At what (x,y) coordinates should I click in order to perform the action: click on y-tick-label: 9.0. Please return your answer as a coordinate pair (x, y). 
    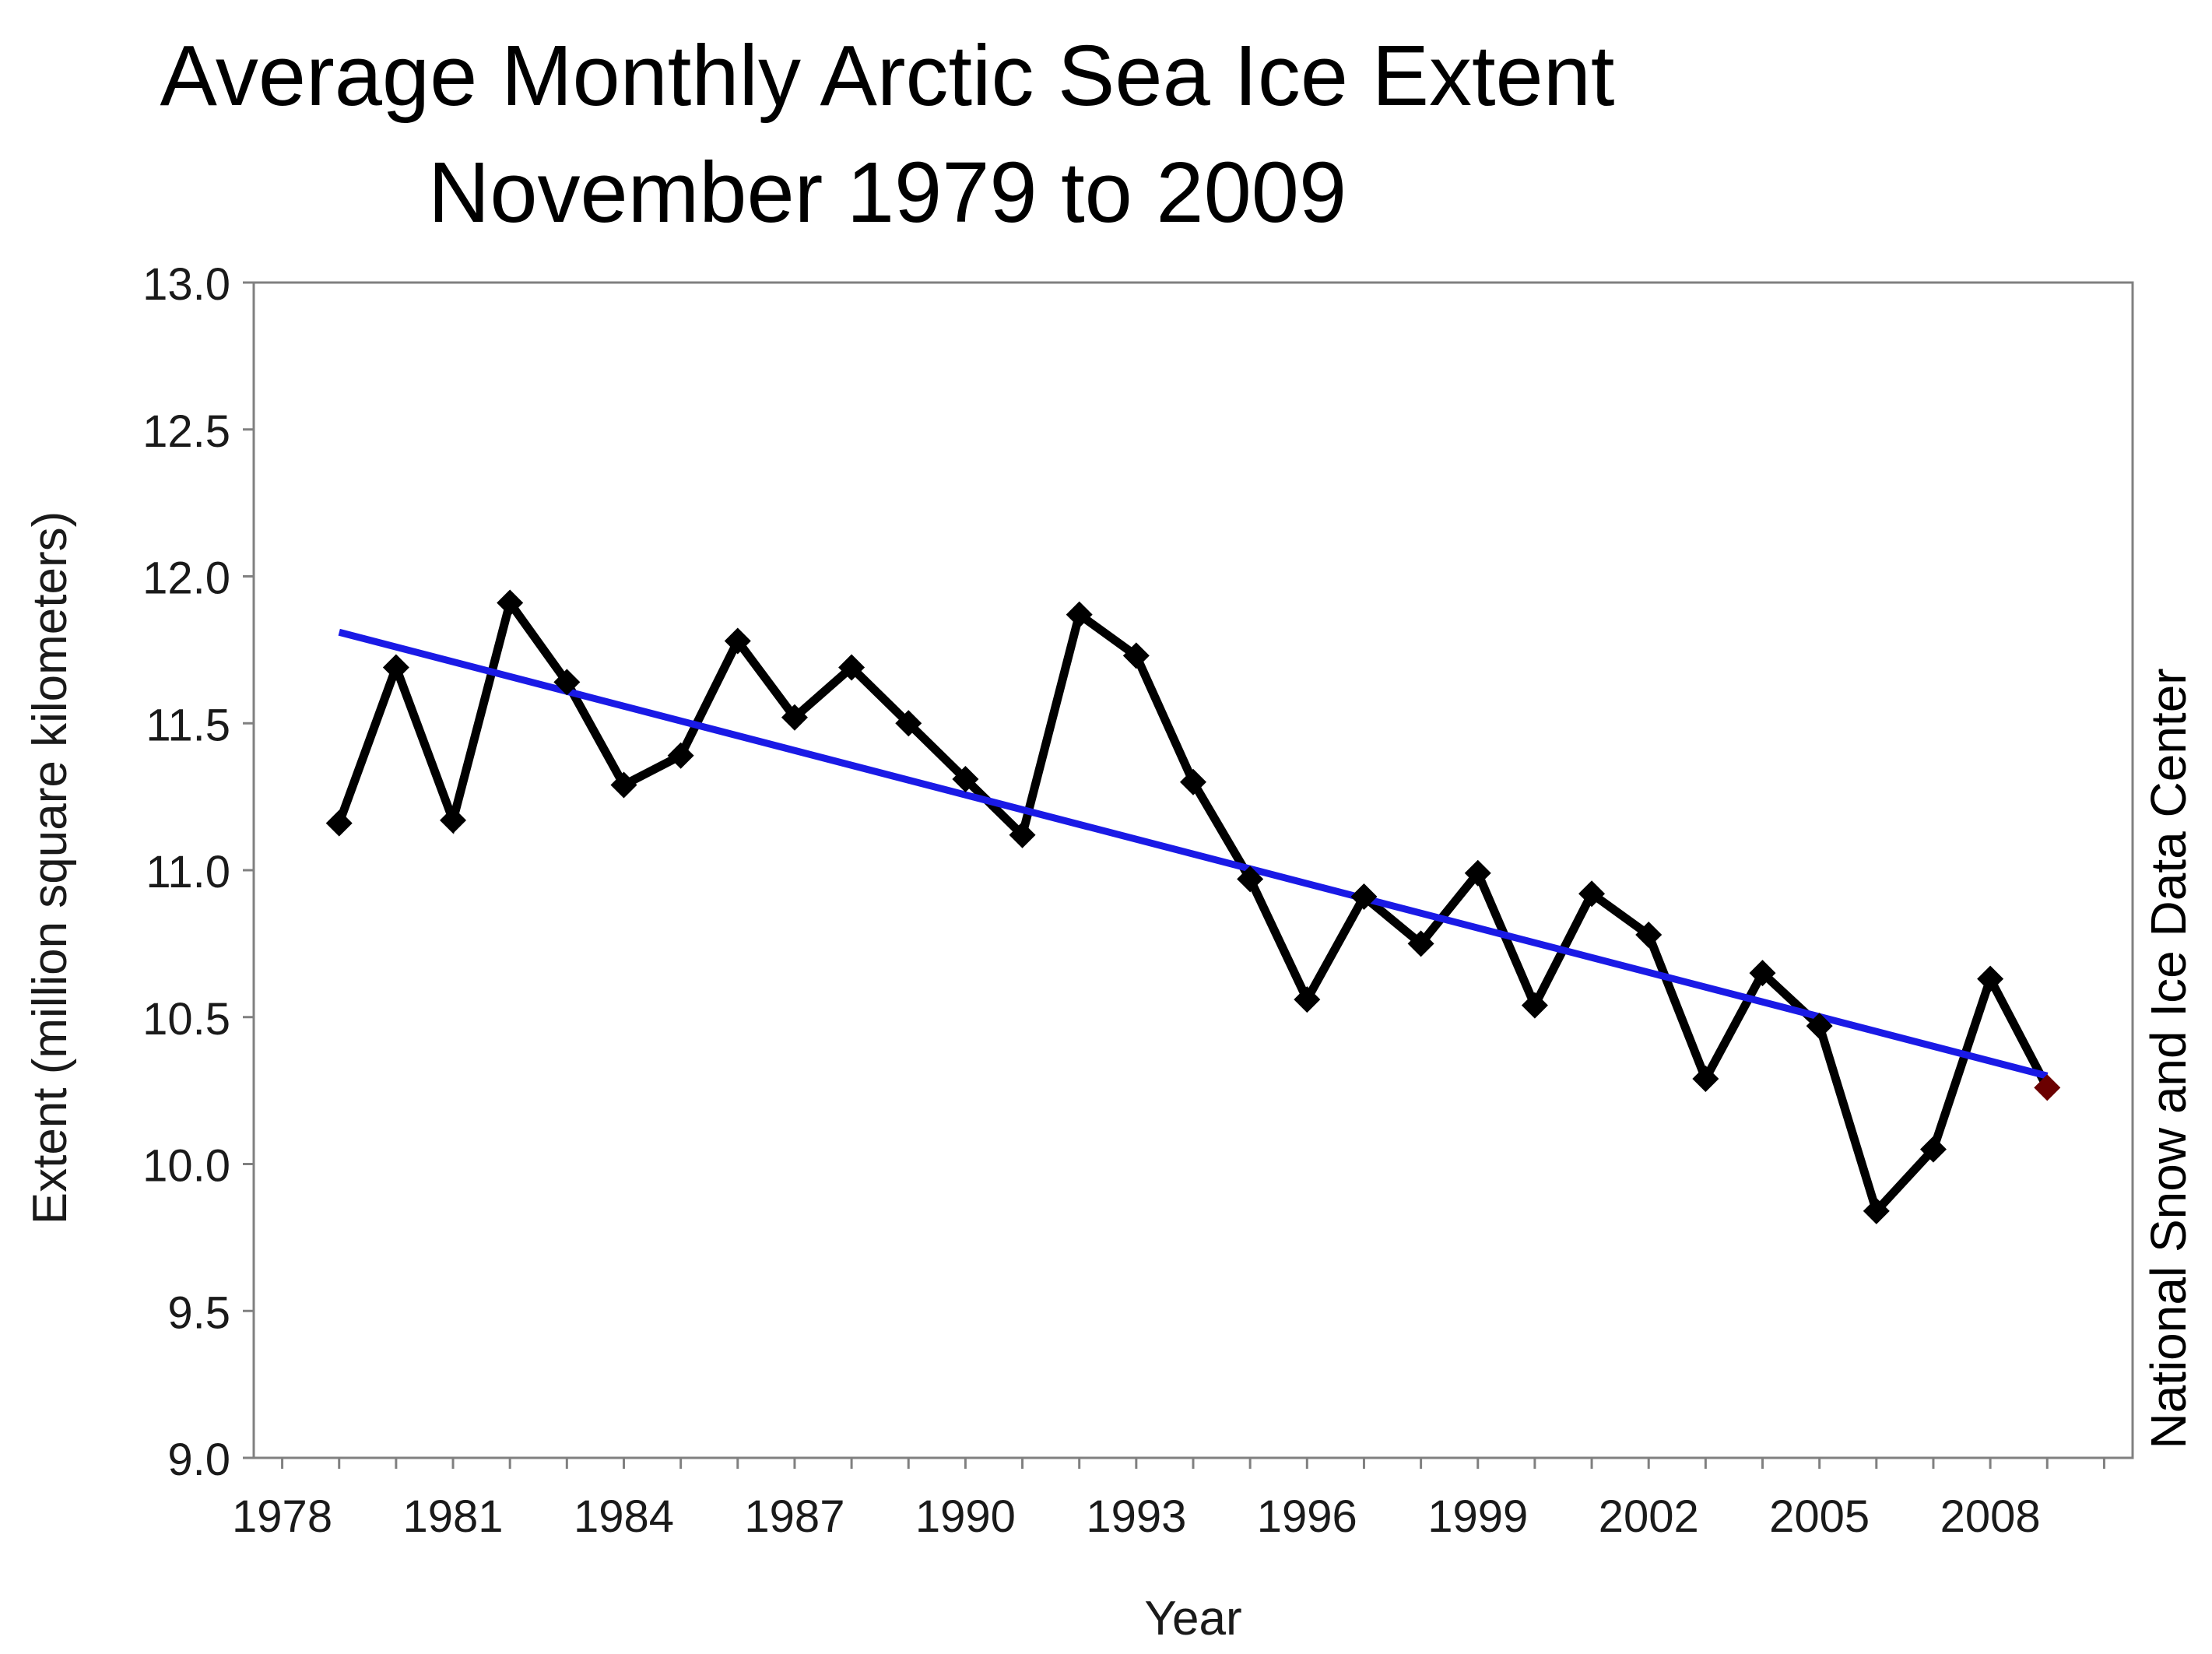
    Looking at the image, I should click on (198, 1460).